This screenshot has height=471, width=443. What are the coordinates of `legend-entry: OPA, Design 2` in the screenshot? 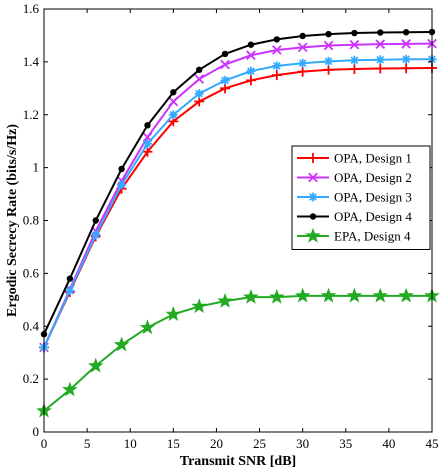 It's located at (354, 177).